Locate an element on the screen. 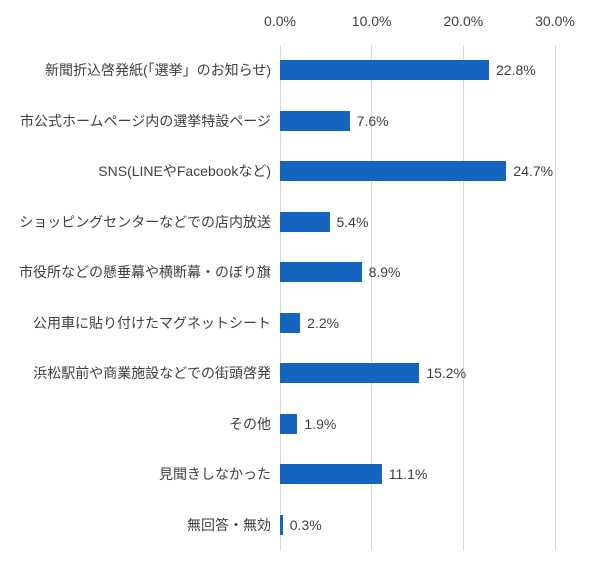 The image size is (601, 574). bar-track: 8.9% is located at coordinates (417, 272).